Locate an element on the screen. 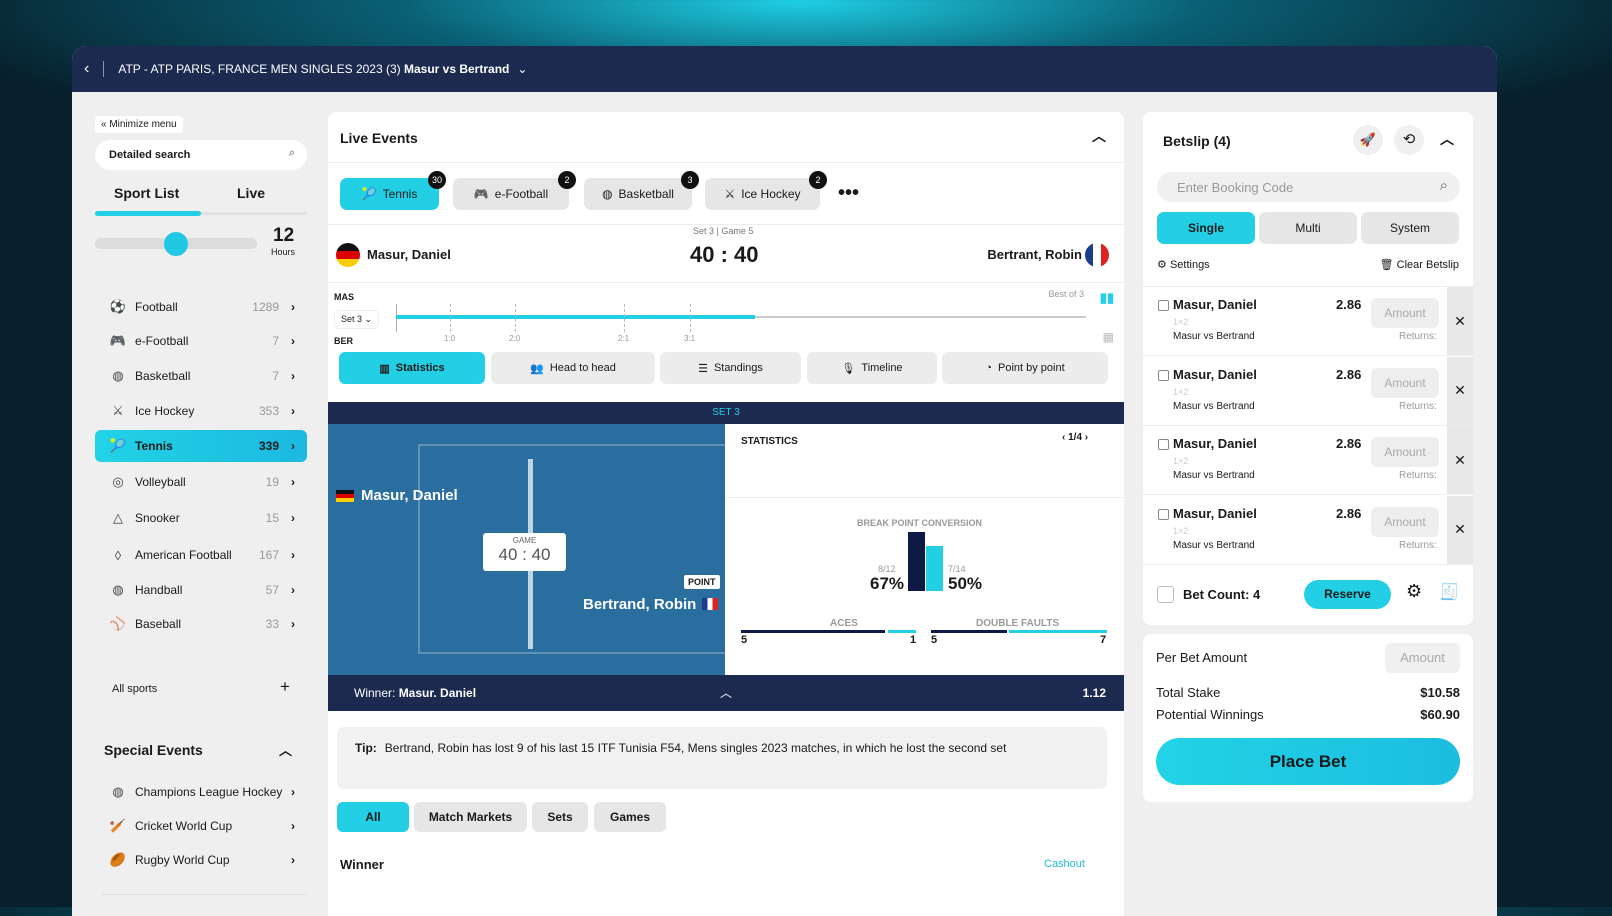  special-events-title: Special Events is located at coordinates (153, 750).